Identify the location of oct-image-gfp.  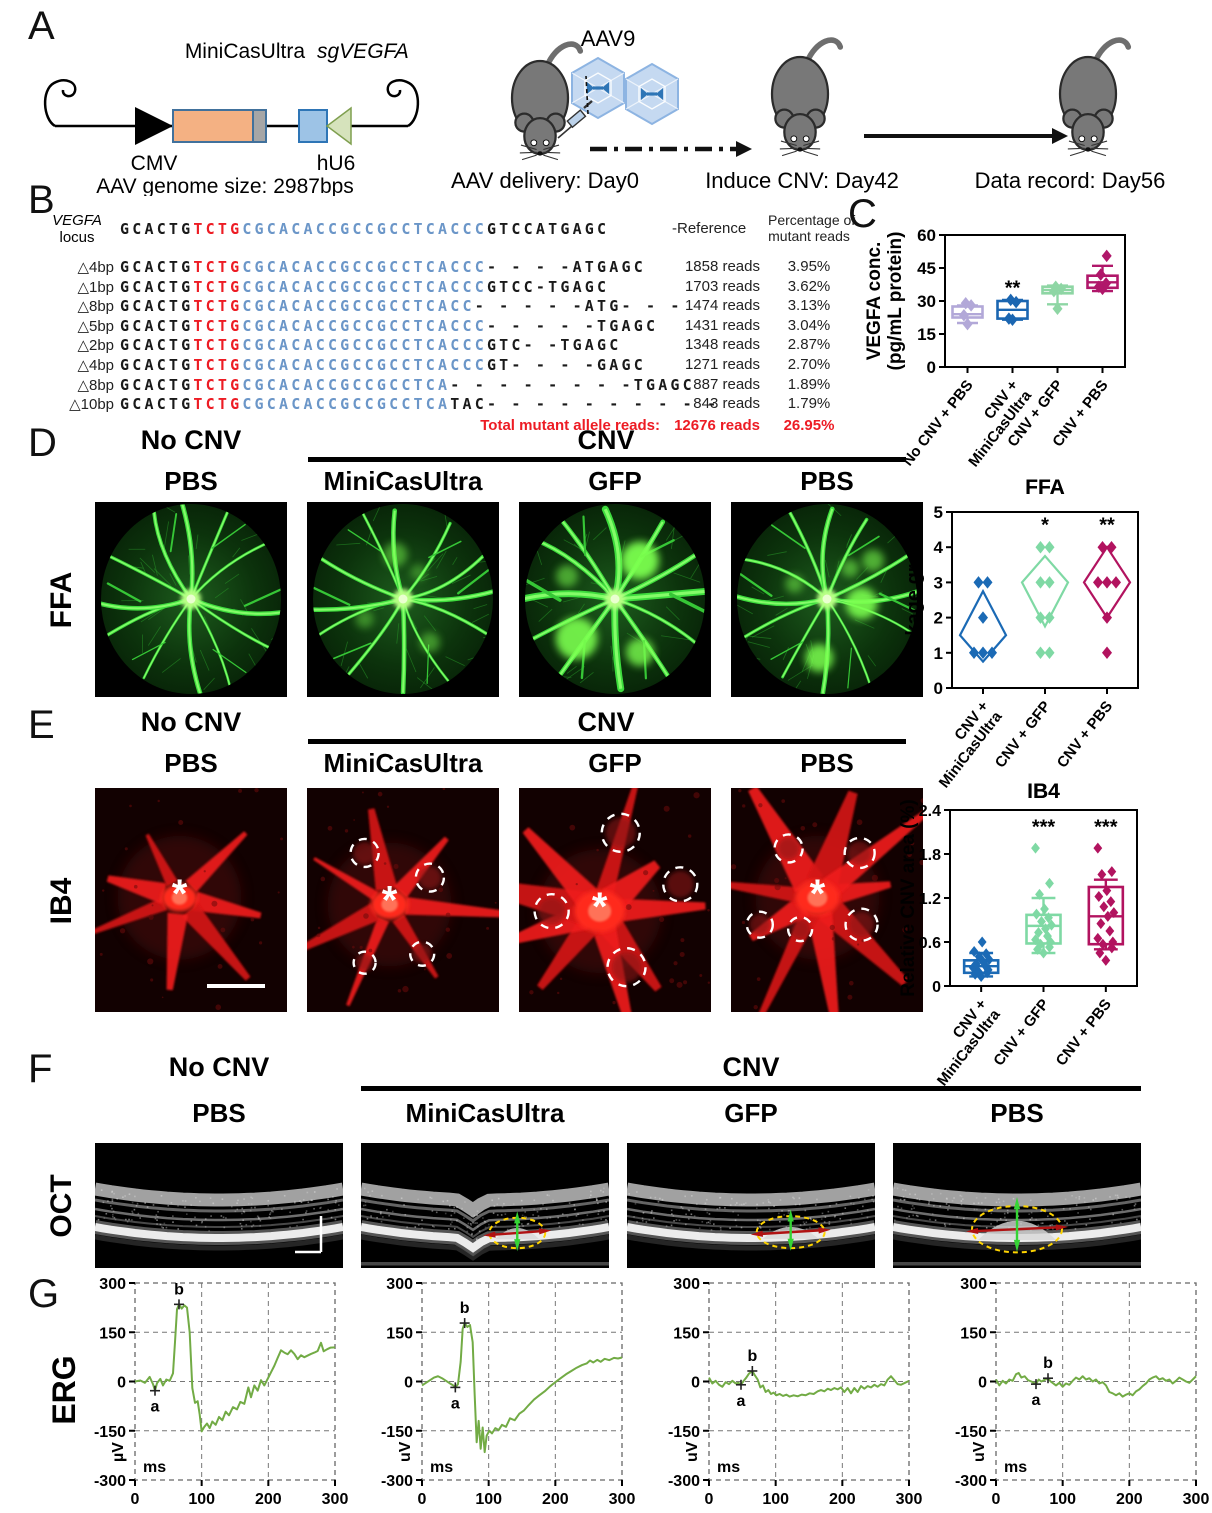
(751, 1205).